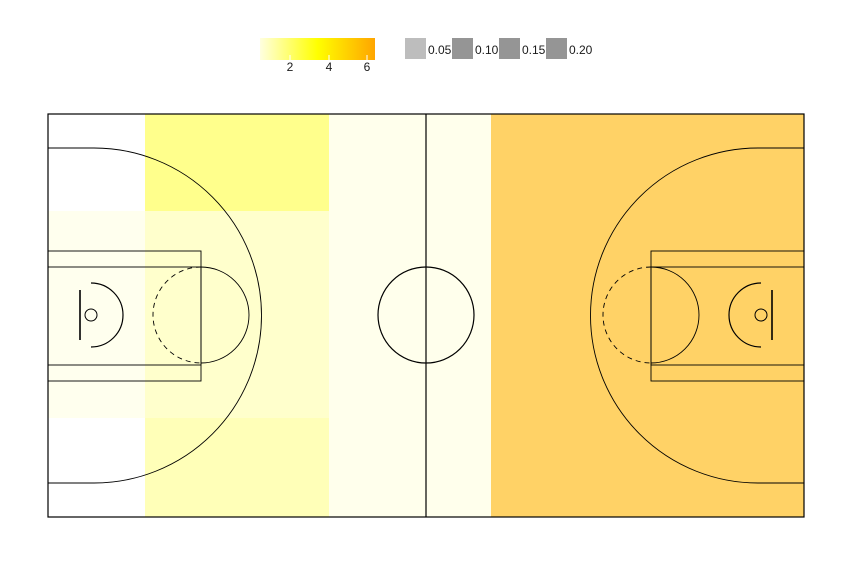  What do you see at coordinates (627, 315) in the screenshot?
I see `free-throw-circle-dashed-right` at bounding box center [627, 315].